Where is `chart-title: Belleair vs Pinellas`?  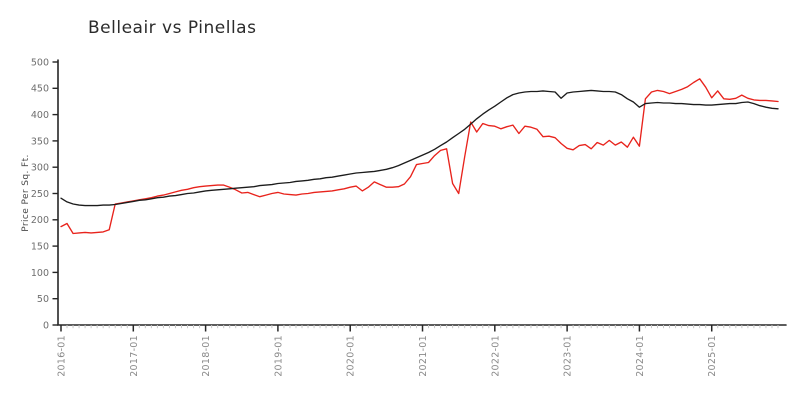
chart-title: Belleair vs Pinellas is located at coordinates (172, 28).